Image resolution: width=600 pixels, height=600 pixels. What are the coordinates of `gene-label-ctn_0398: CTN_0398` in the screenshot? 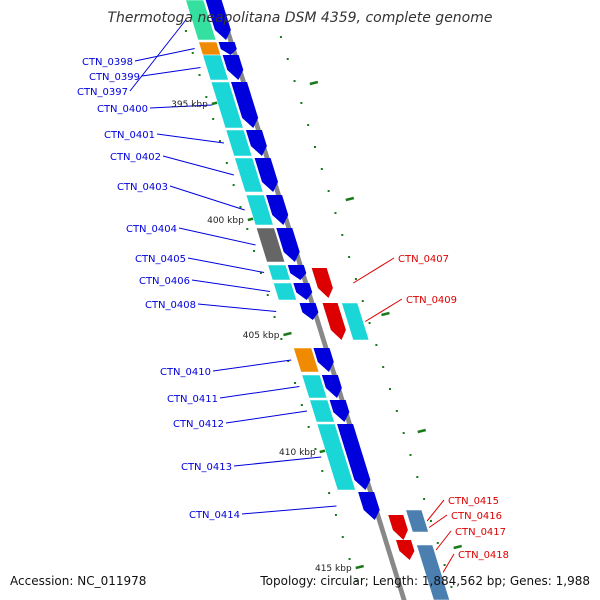 It's located at (107, 62).